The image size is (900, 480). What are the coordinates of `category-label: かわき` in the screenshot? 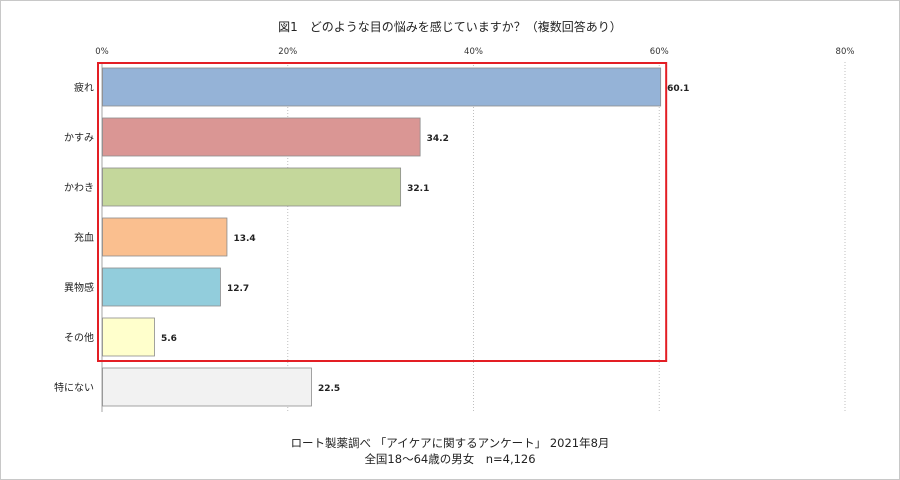 It's located at (79, 188).